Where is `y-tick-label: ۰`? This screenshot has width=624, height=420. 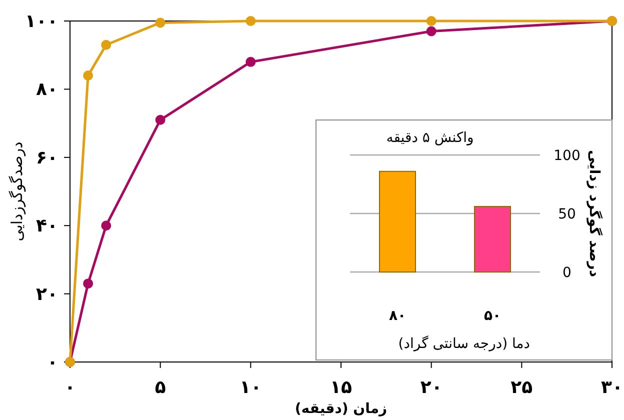
y-tick-label: ۰ is located at coordinates (52, 362).